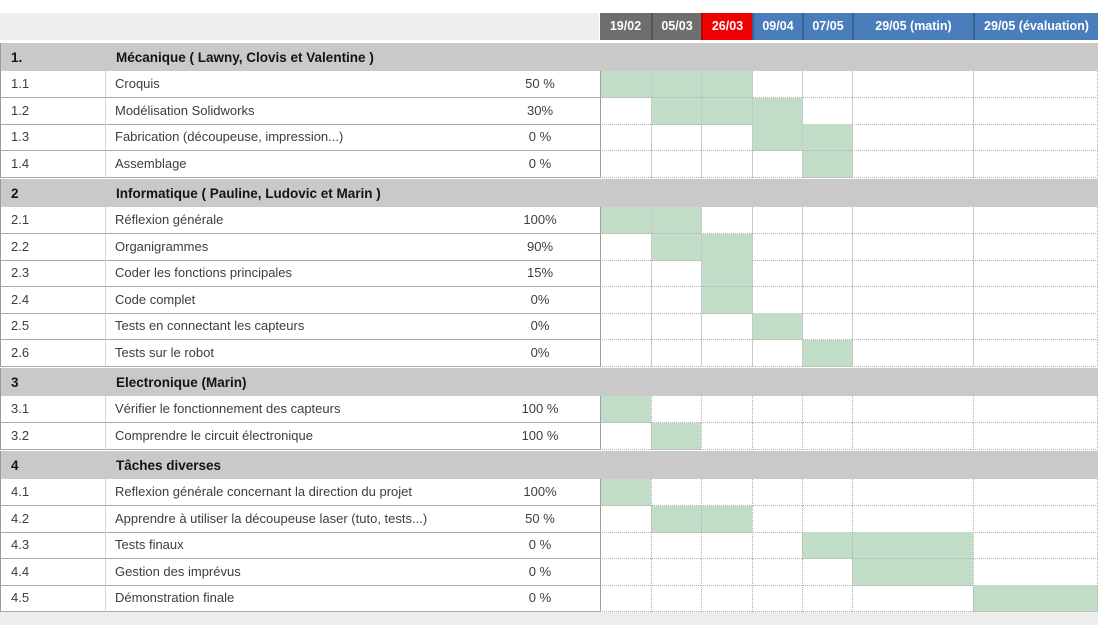 The height and width of the screenshot is (628, 1107). What do you see at coordinates (540, 247) in the screenshot?
I see `task-progress: 90%` at bounding box center [540, 247].